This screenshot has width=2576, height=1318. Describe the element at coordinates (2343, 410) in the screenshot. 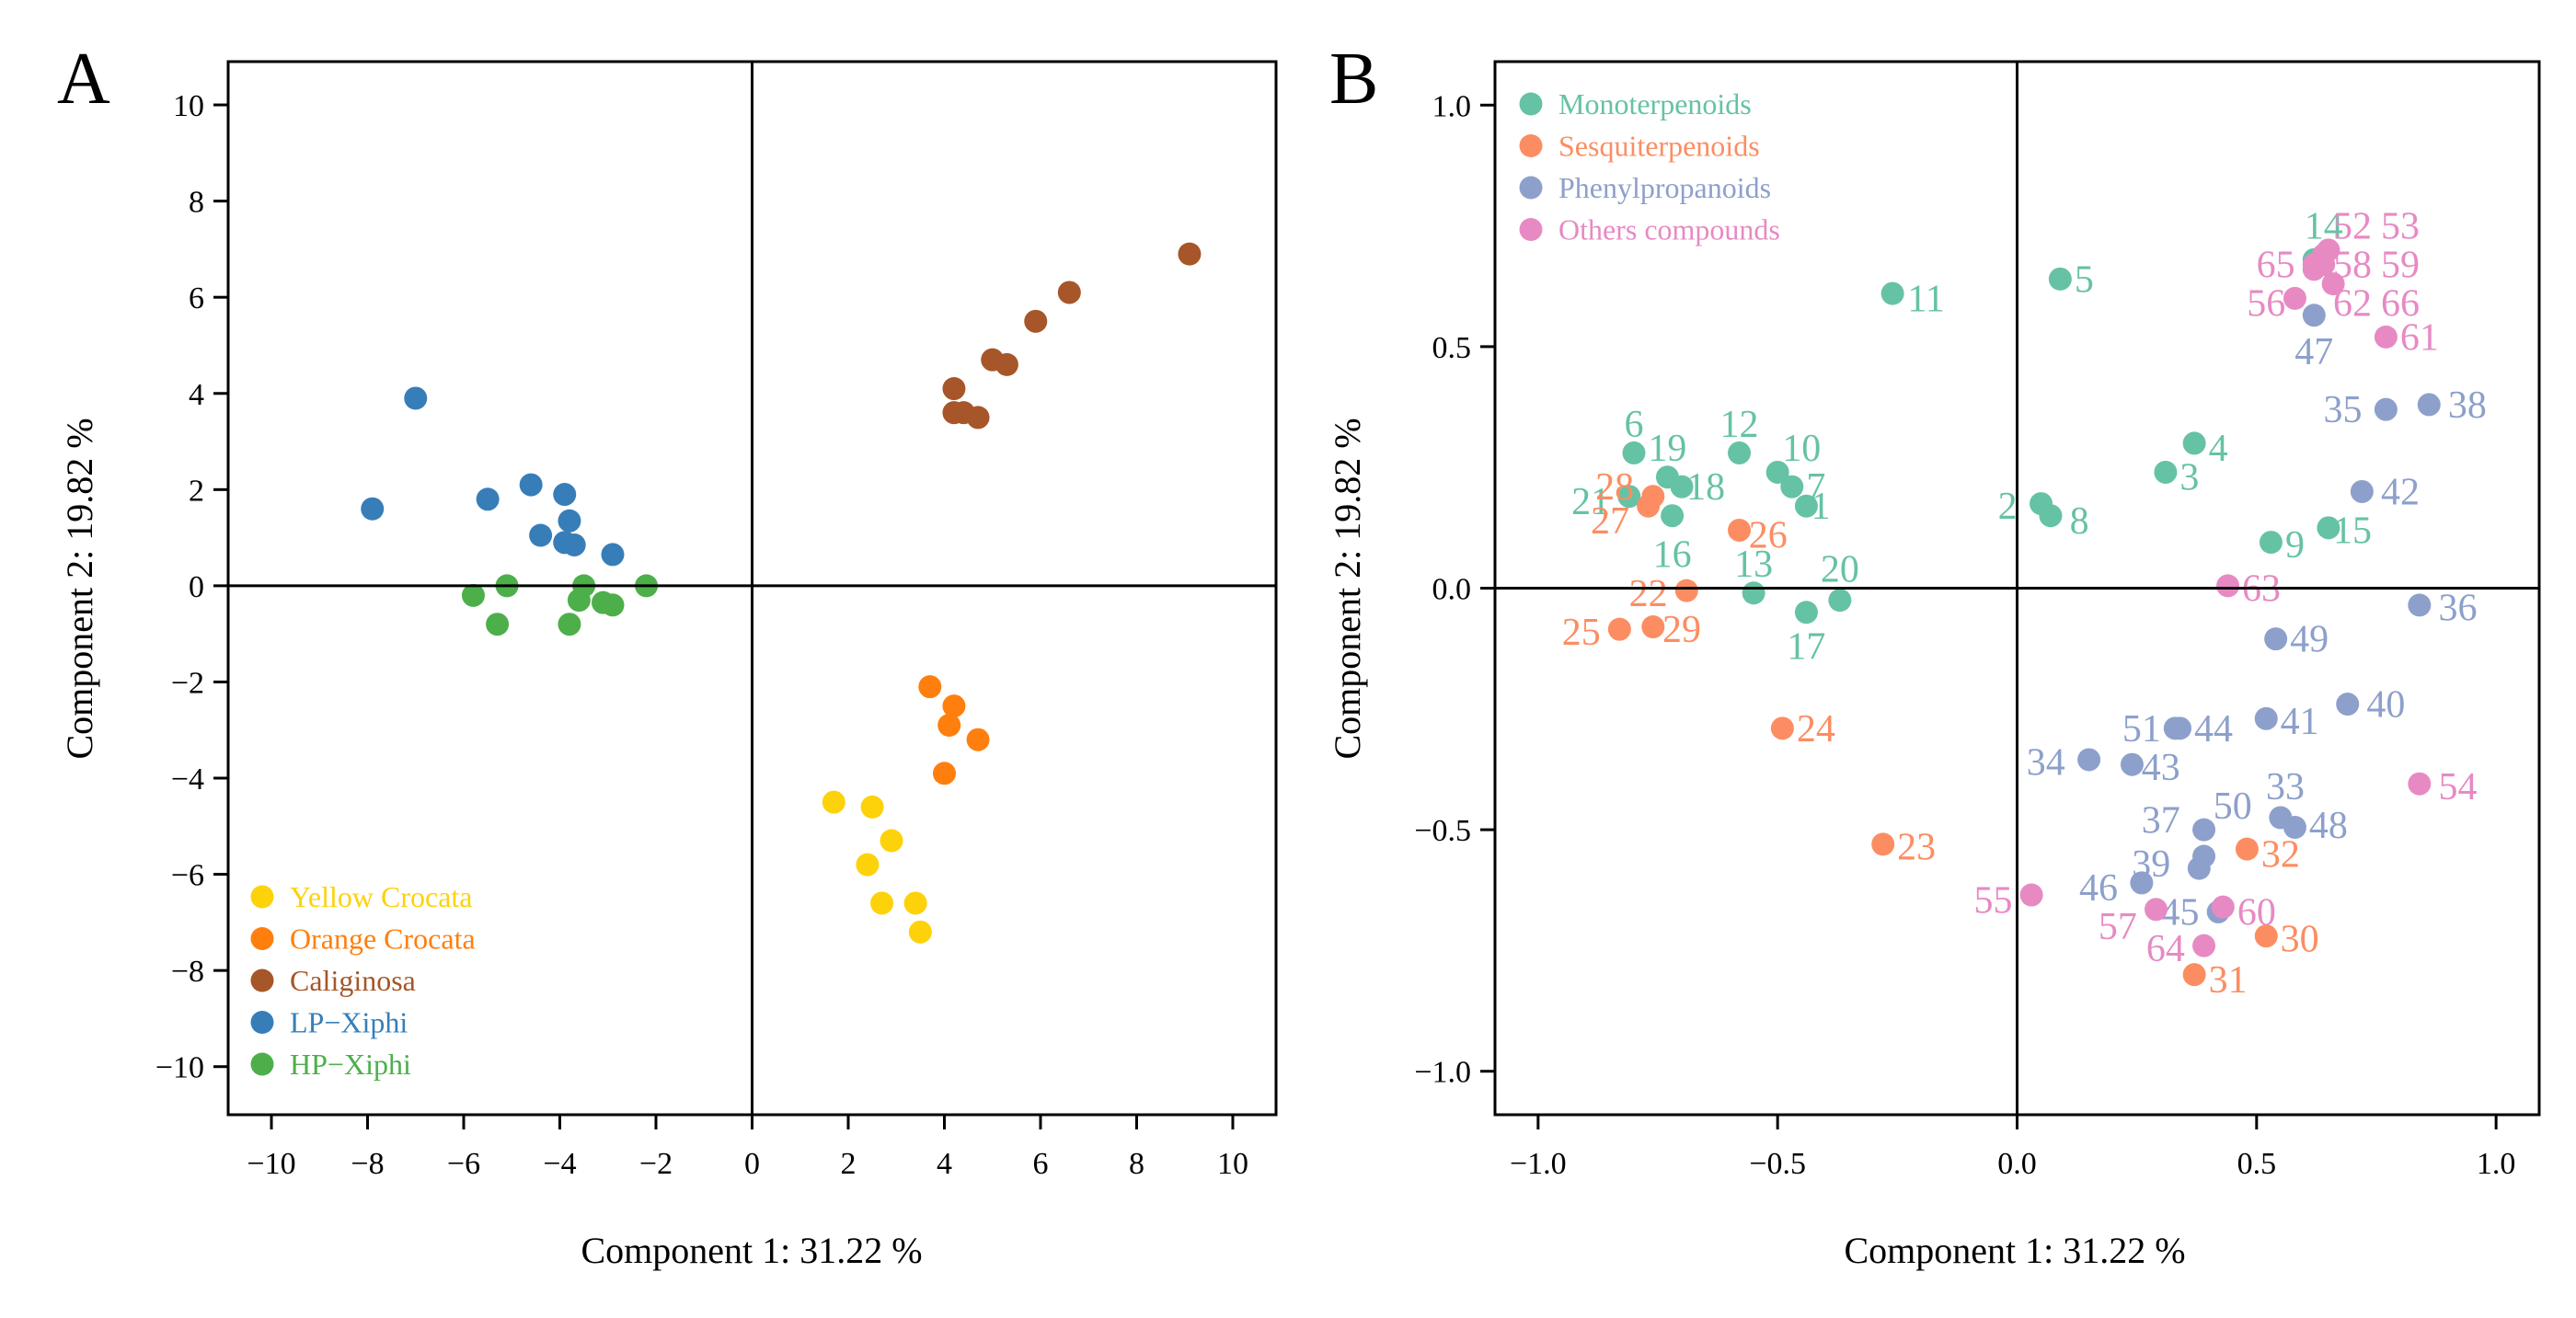

I see `panel-b-point-label: 35` at that location.